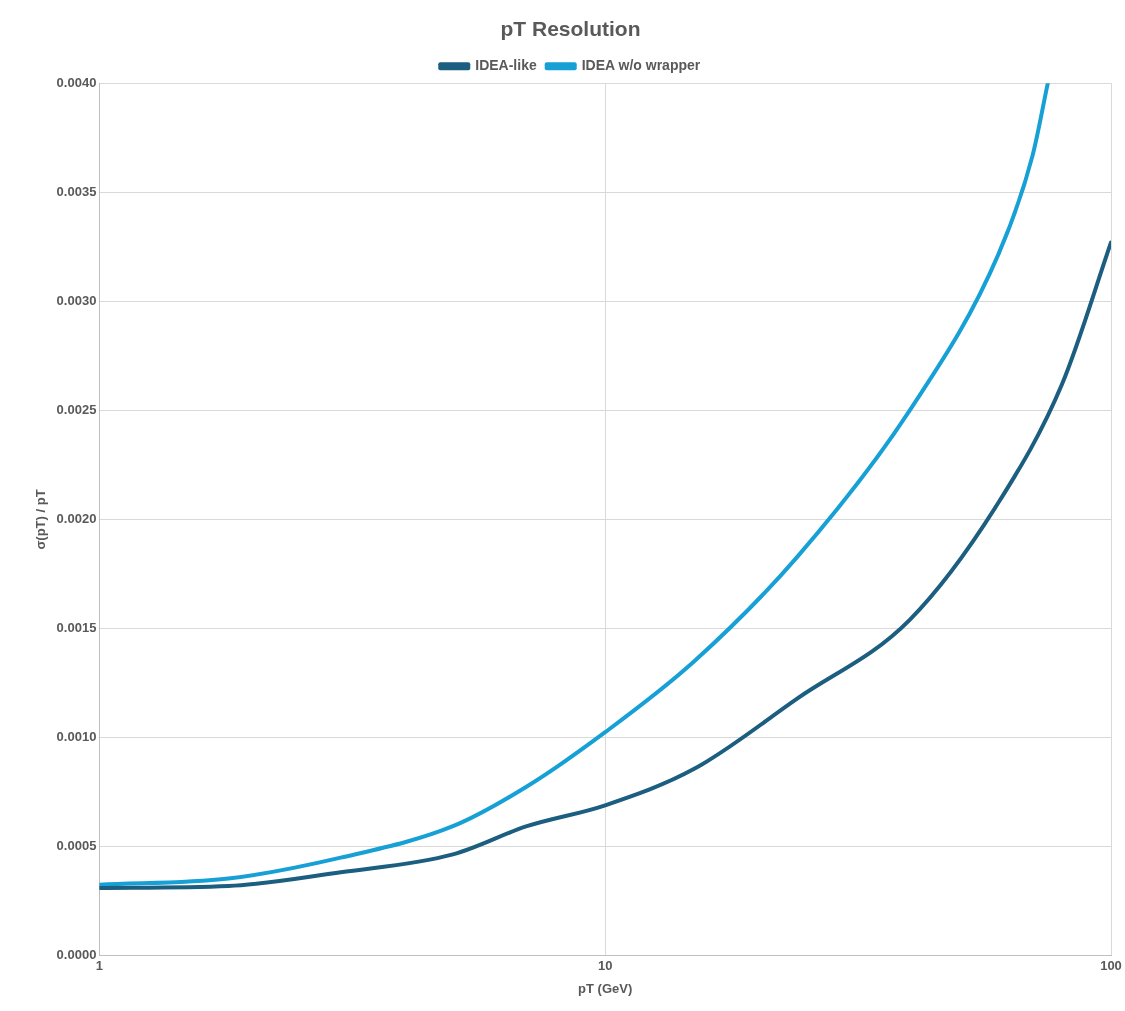  What do you see at coordinates (76, 628) in the screenshot?
I see `y-tick-label: 0.0015` at bounding box center [76, 628].